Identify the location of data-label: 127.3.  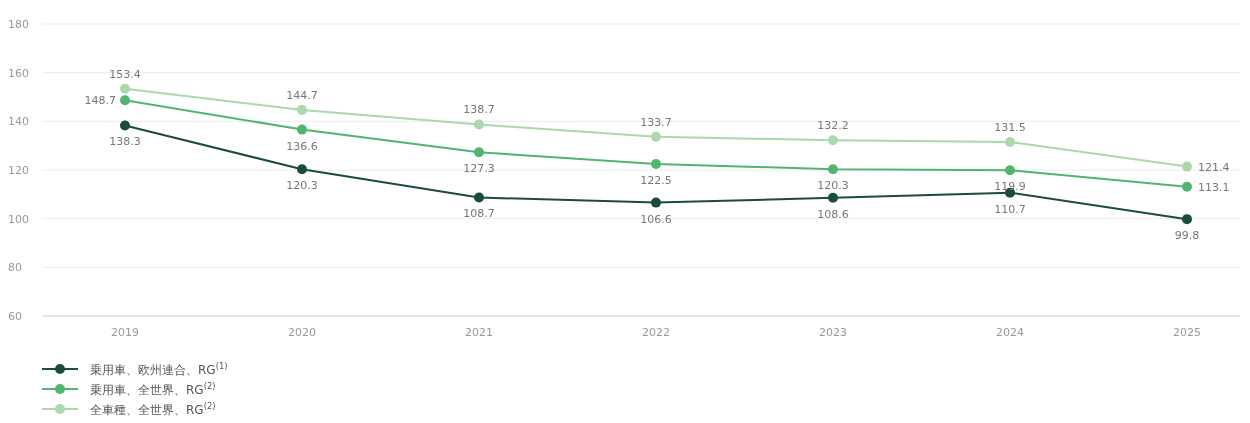
(479, 169).